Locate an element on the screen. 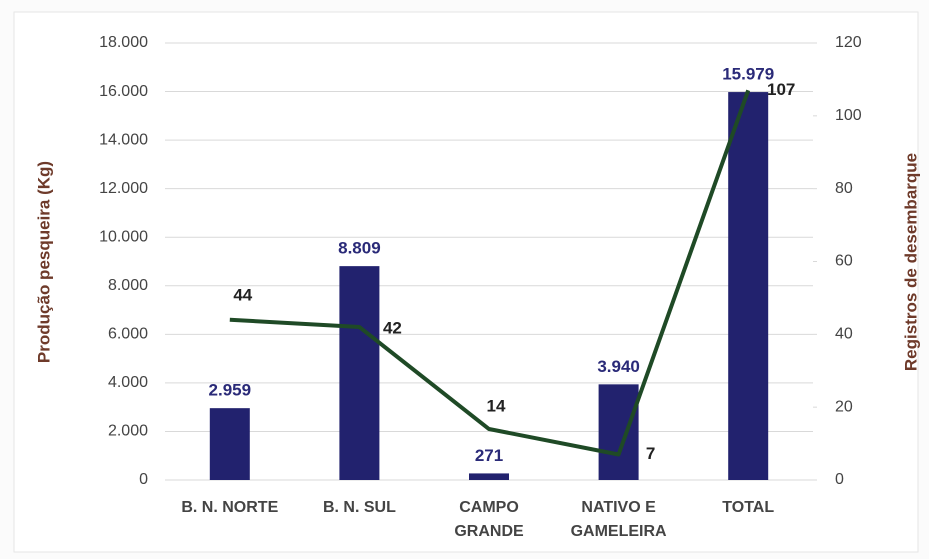 This screenshot has width=929, height=559. x-tick-label: B. N. SUL is located at coordinates (359, 507).